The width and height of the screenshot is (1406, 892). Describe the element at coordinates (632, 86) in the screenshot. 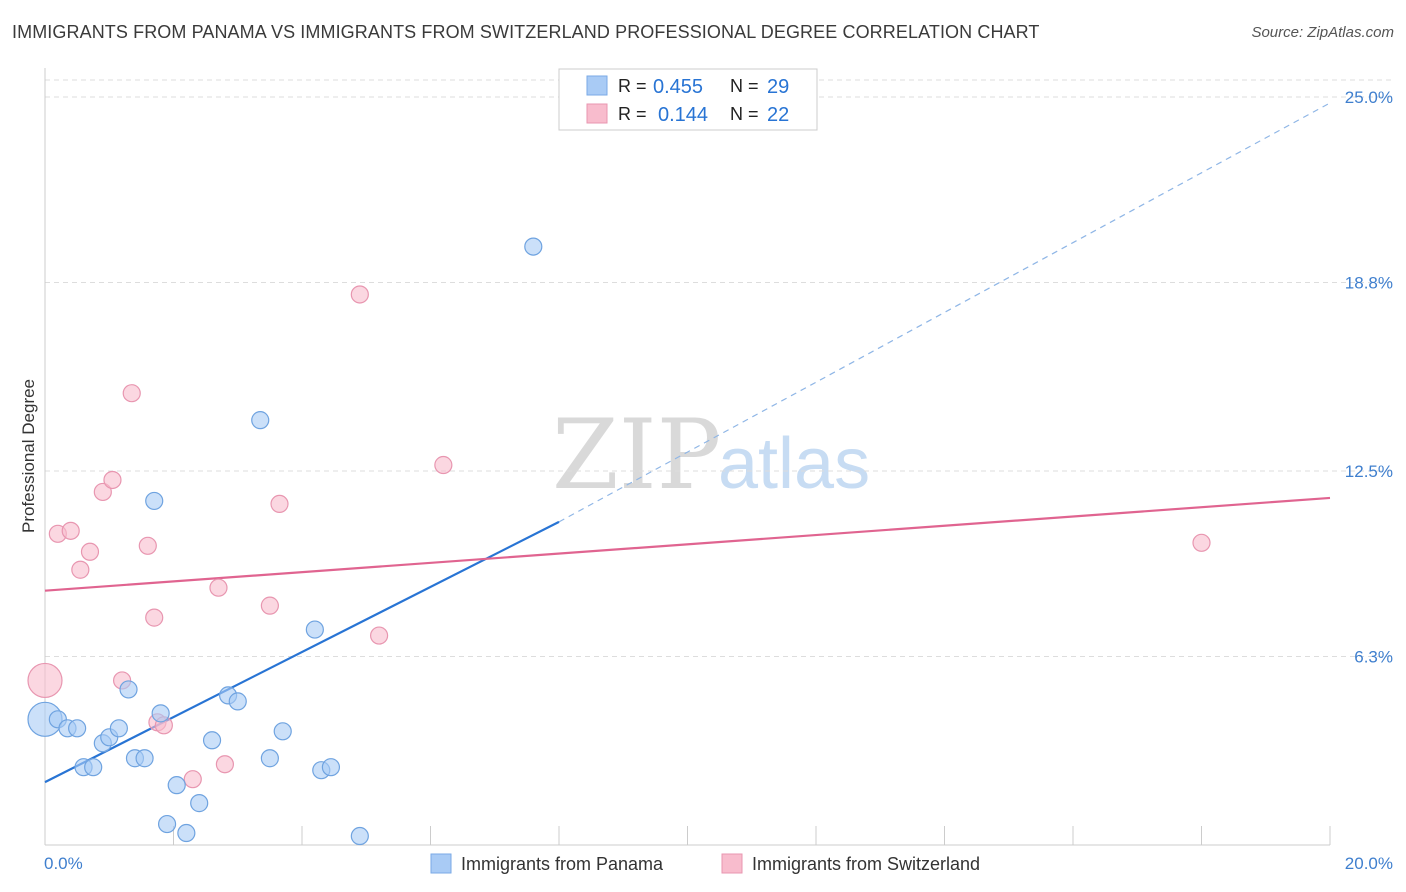

I see `legend-r-label-panama: R =` at that location.